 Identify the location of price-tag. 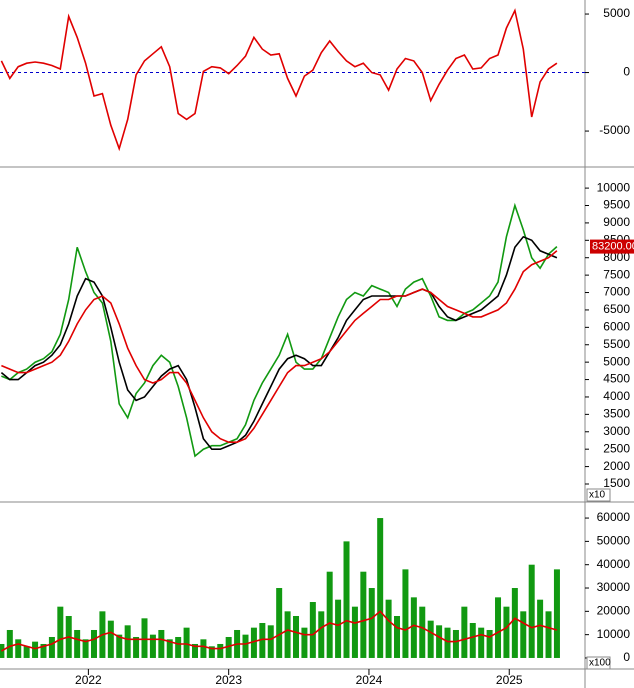
(612, 246).